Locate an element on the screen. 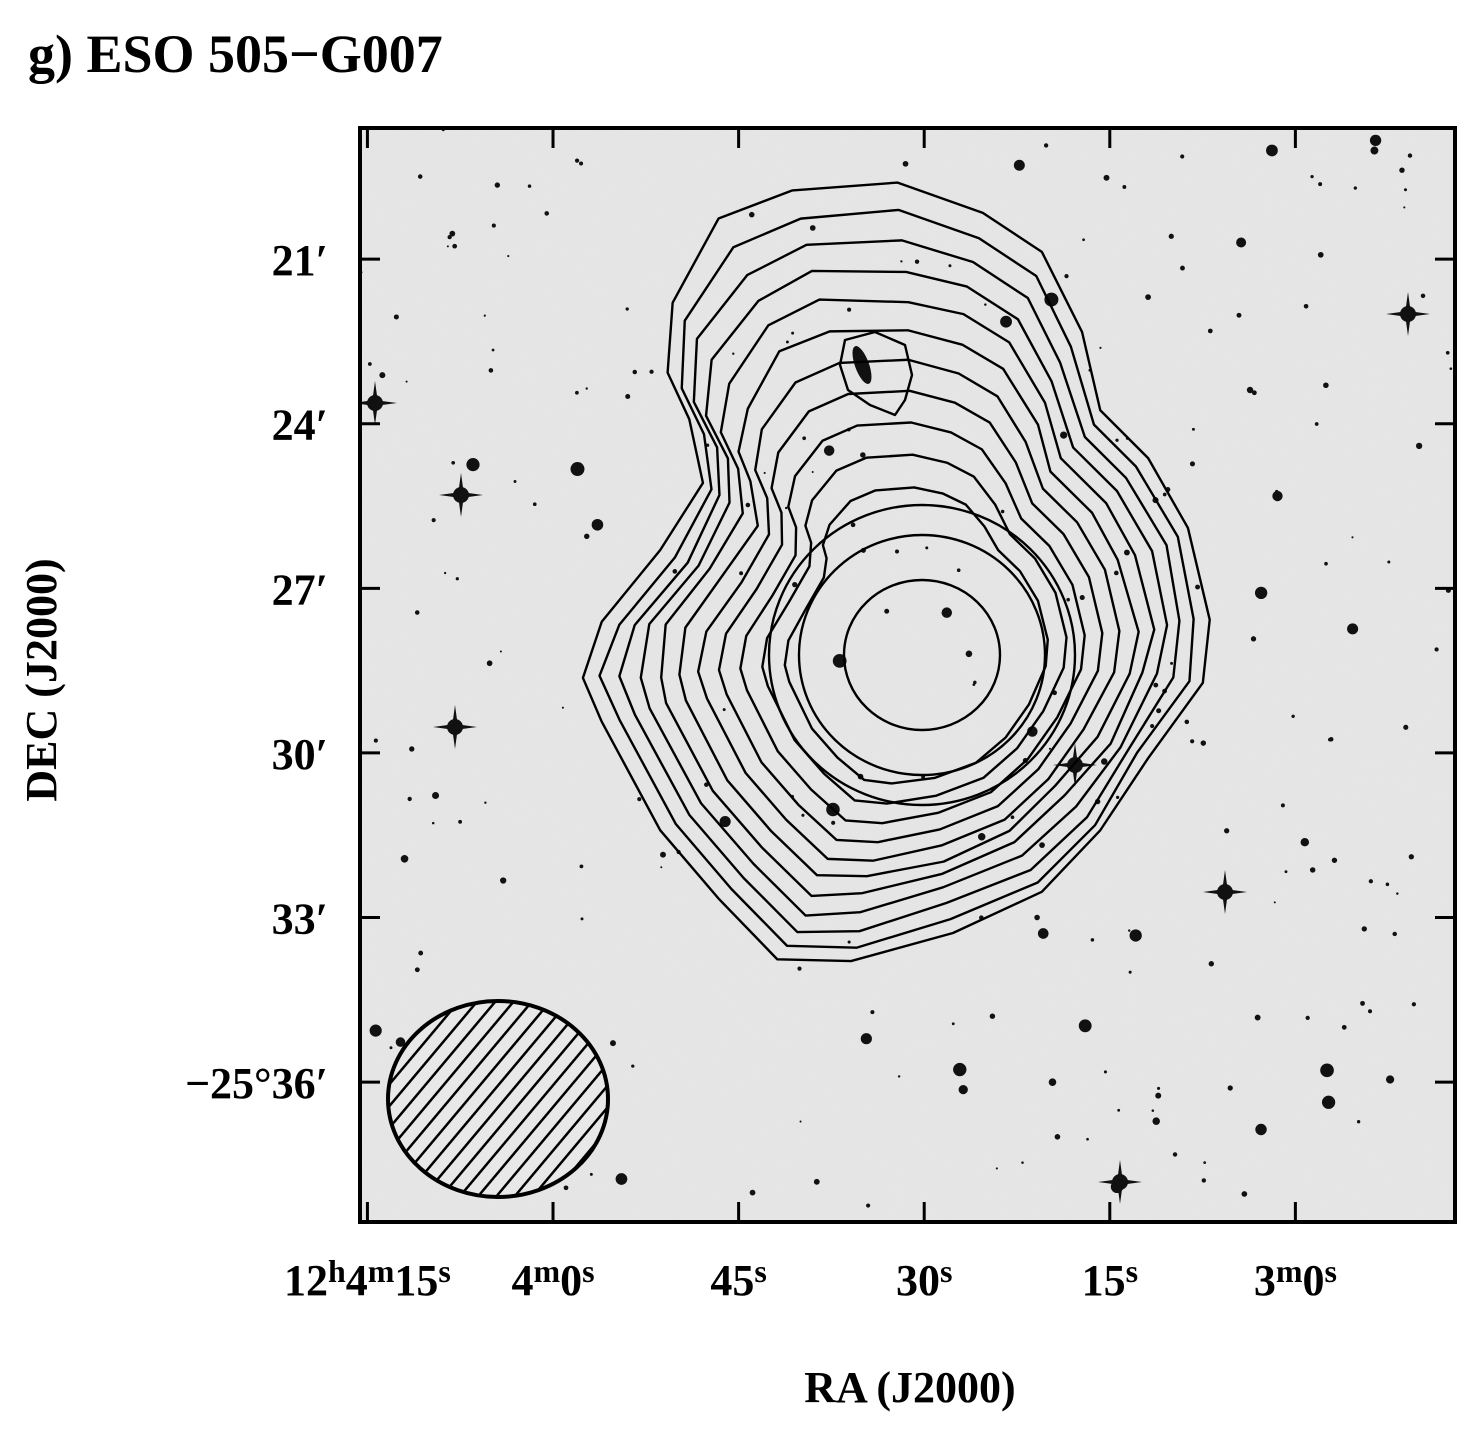  x-tick-label: 12h4m15s is located at coordinates (367, 1279).